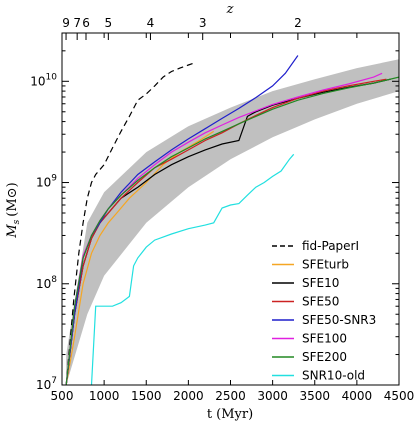 This screenshot has width=416, height=426. What do you see at coordinates (66, 23) in the screenshot?
I see `top-tick-label: 9` at bounding box center [66, 23].